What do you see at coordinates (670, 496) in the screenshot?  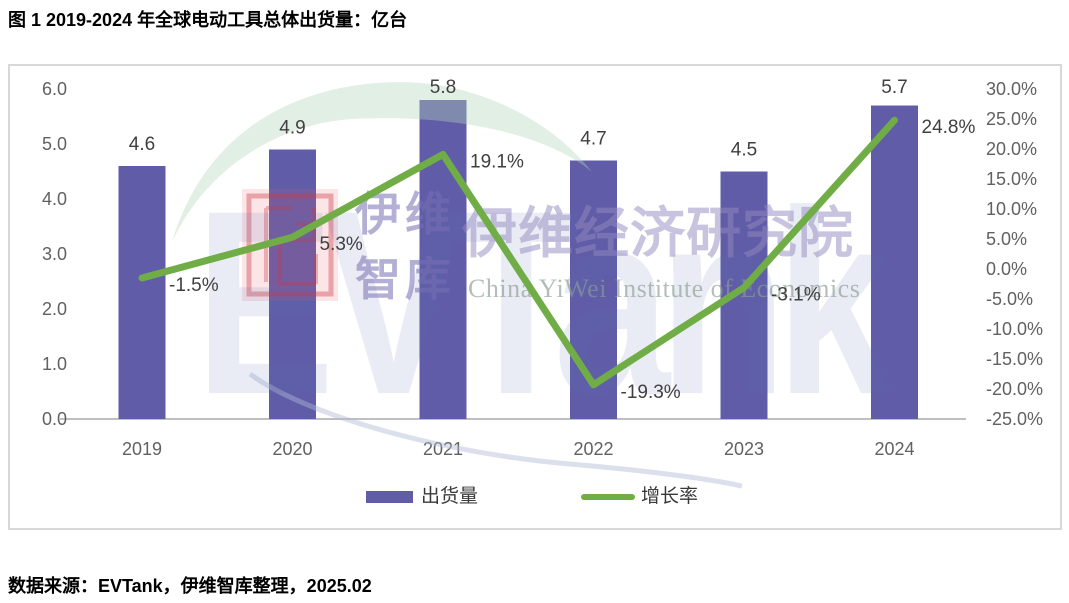 I see `legend-line-label: 增长率` at bounding box center [670, 496].